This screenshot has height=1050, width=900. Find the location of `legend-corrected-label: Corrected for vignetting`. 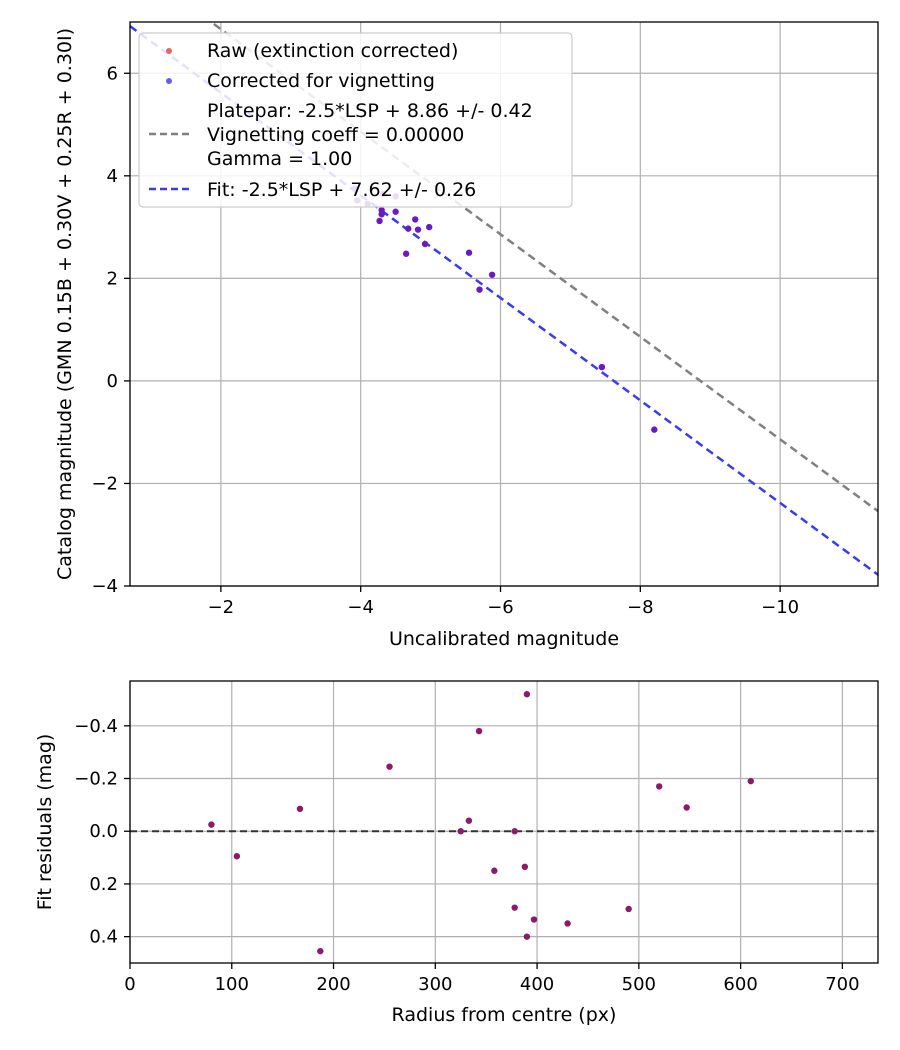

legend-corrected-label: Corrected for vignetting is located at coordinates (321, 81).